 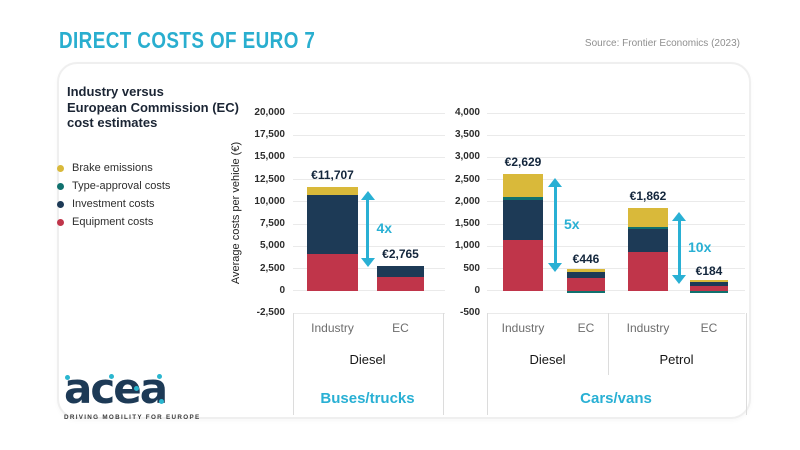 What do you see at coordinates (132, 417) in the screenshot?
I see `logo-tagline: DRIVING MOBILITY FOR EUROPE` at bounding box center [132, 417].